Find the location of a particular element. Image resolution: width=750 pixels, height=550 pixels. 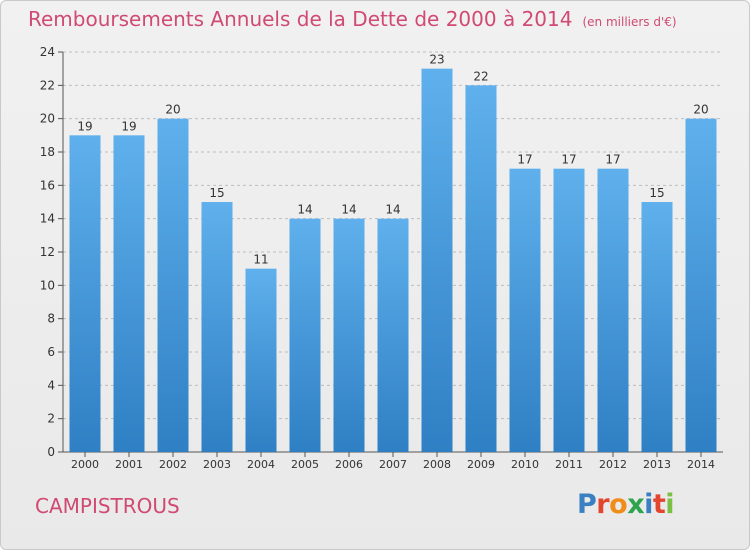

x-tick-label: 2006 is located at coordinates (349, 464).